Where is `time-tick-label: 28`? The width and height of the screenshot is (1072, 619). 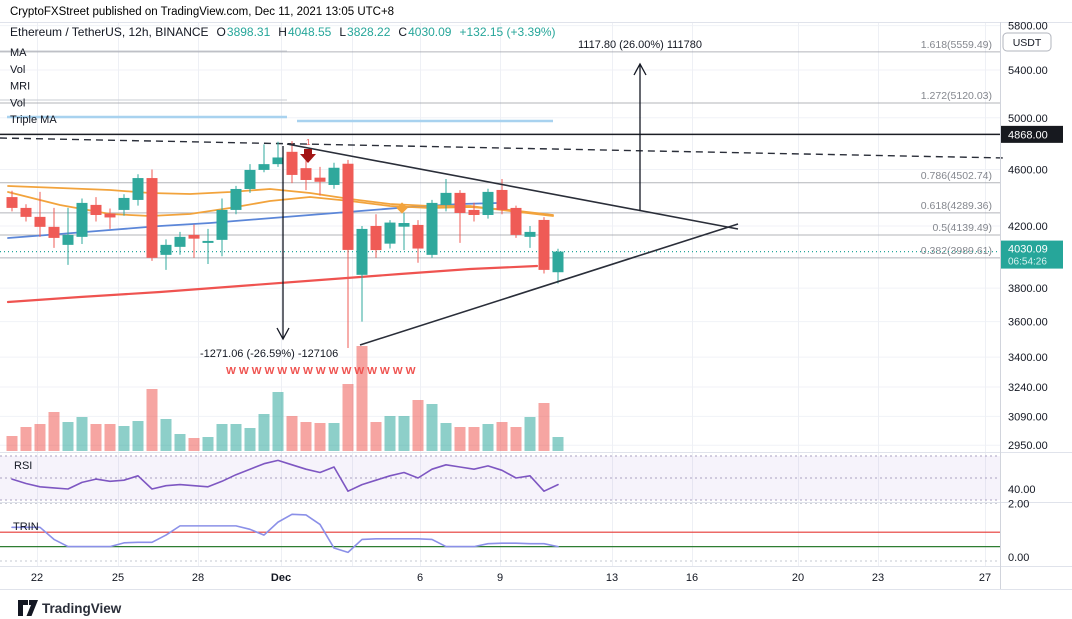 time-tick-label: 28 is located at coordinates (198, 578).